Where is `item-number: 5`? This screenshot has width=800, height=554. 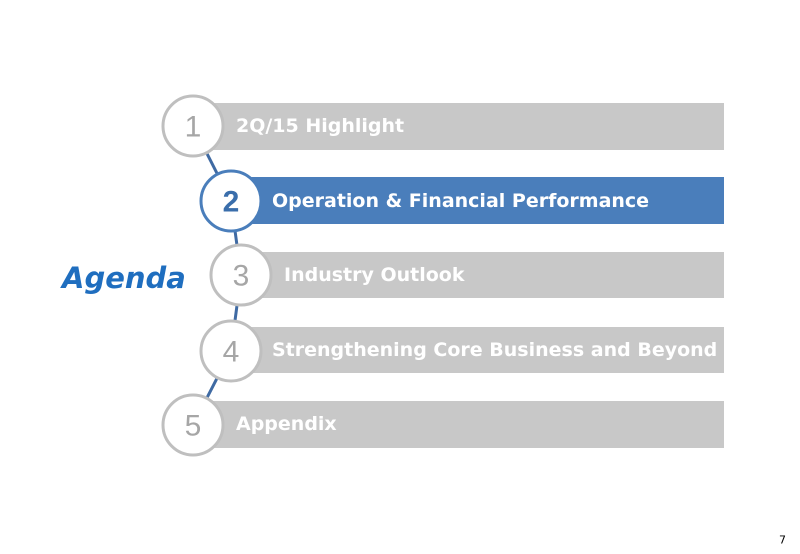 item-number: 5 is located at coordinates (193, 426).